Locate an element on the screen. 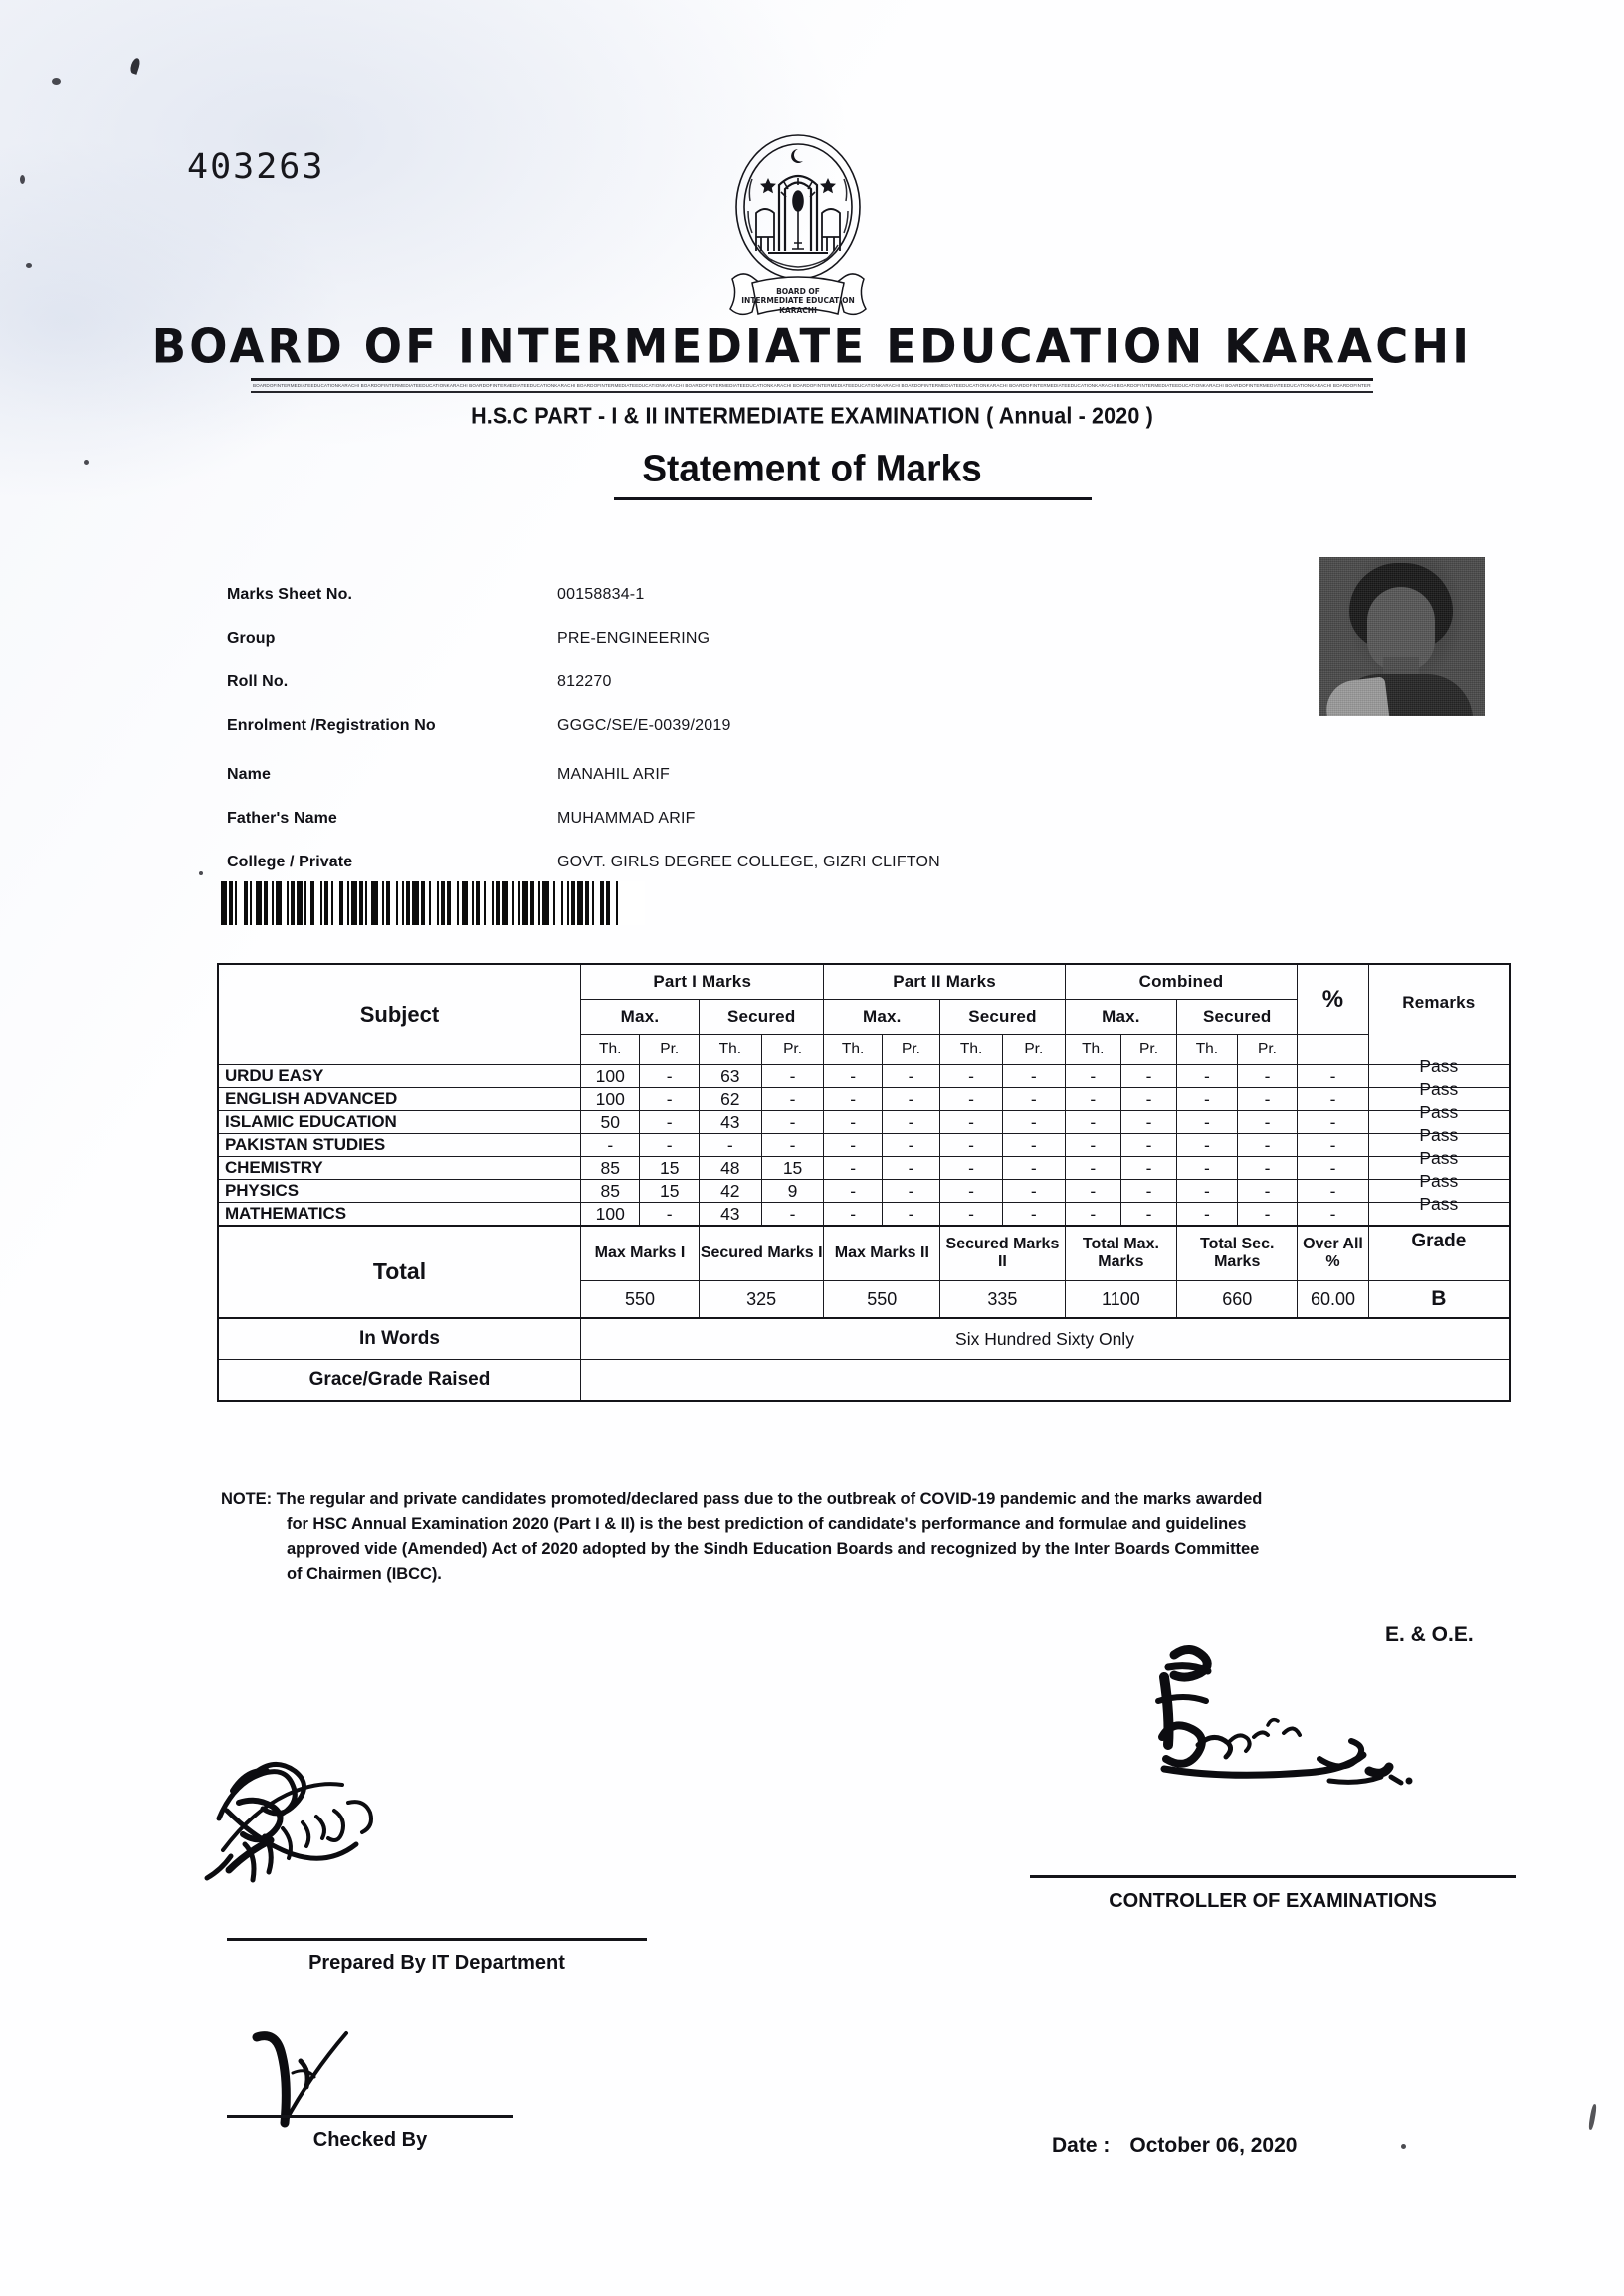  info-label: Roll No. is located at coordinates (258, 682).